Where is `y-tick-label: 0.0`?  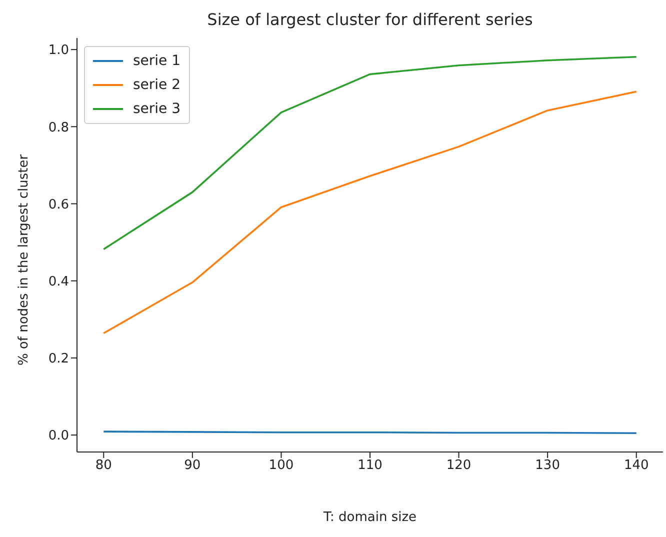
y-tick-label: 0.0 is located at coordinates (58, 436).